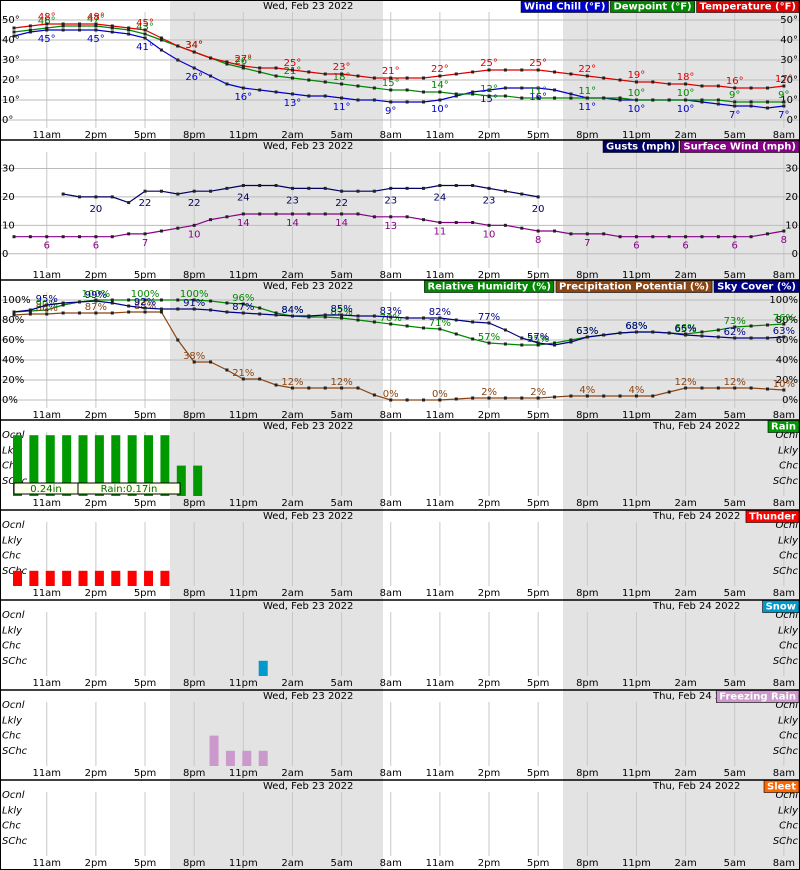  Describe the element at coordinates (145, 294) in the screenshot. I see `value-label: 100%` at that location.